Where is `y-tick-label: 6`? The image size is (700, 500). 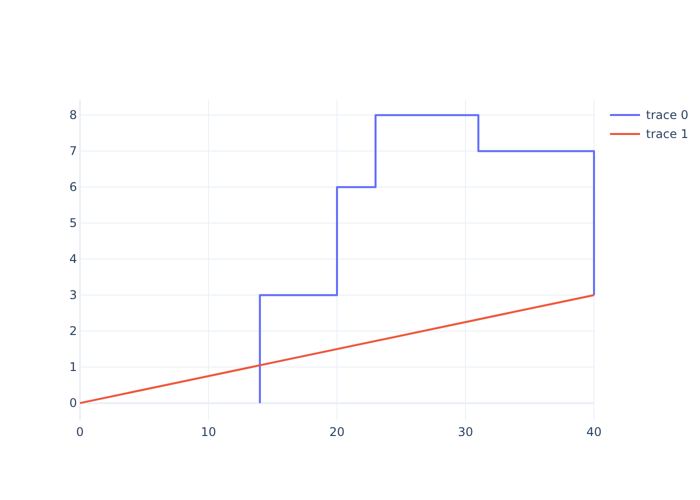
y-tick-label: 6 is located at coordinates (73, 187).